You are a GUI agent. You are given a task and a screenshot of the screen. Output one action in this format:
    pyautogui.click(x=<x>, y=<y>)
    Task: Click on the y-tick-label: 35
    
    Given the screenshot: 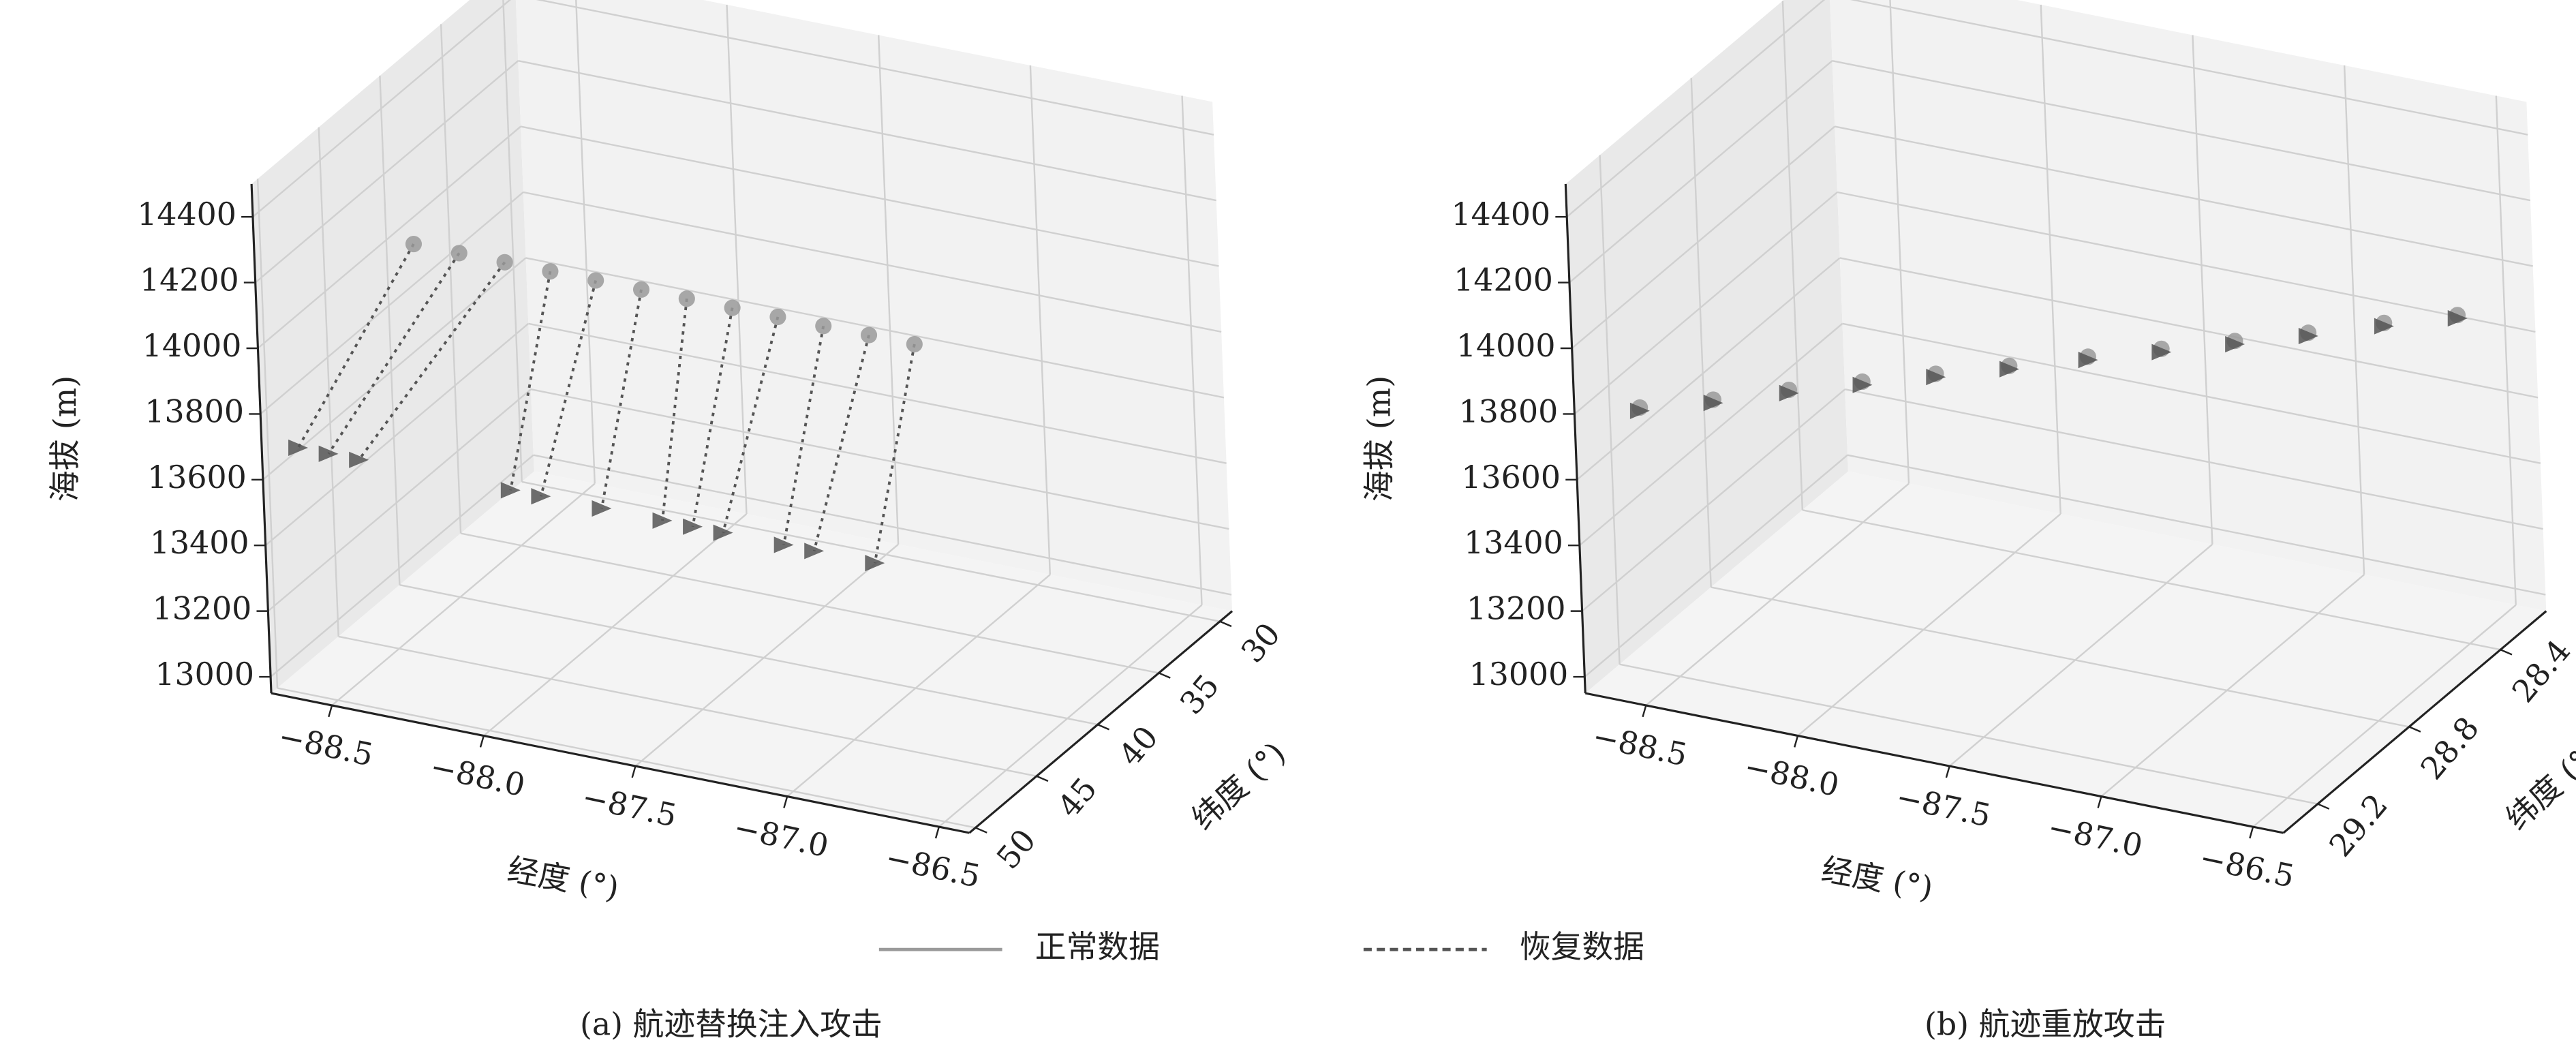 What is the action you would take?
    pyautogui.click(x=1200, y=694)
    